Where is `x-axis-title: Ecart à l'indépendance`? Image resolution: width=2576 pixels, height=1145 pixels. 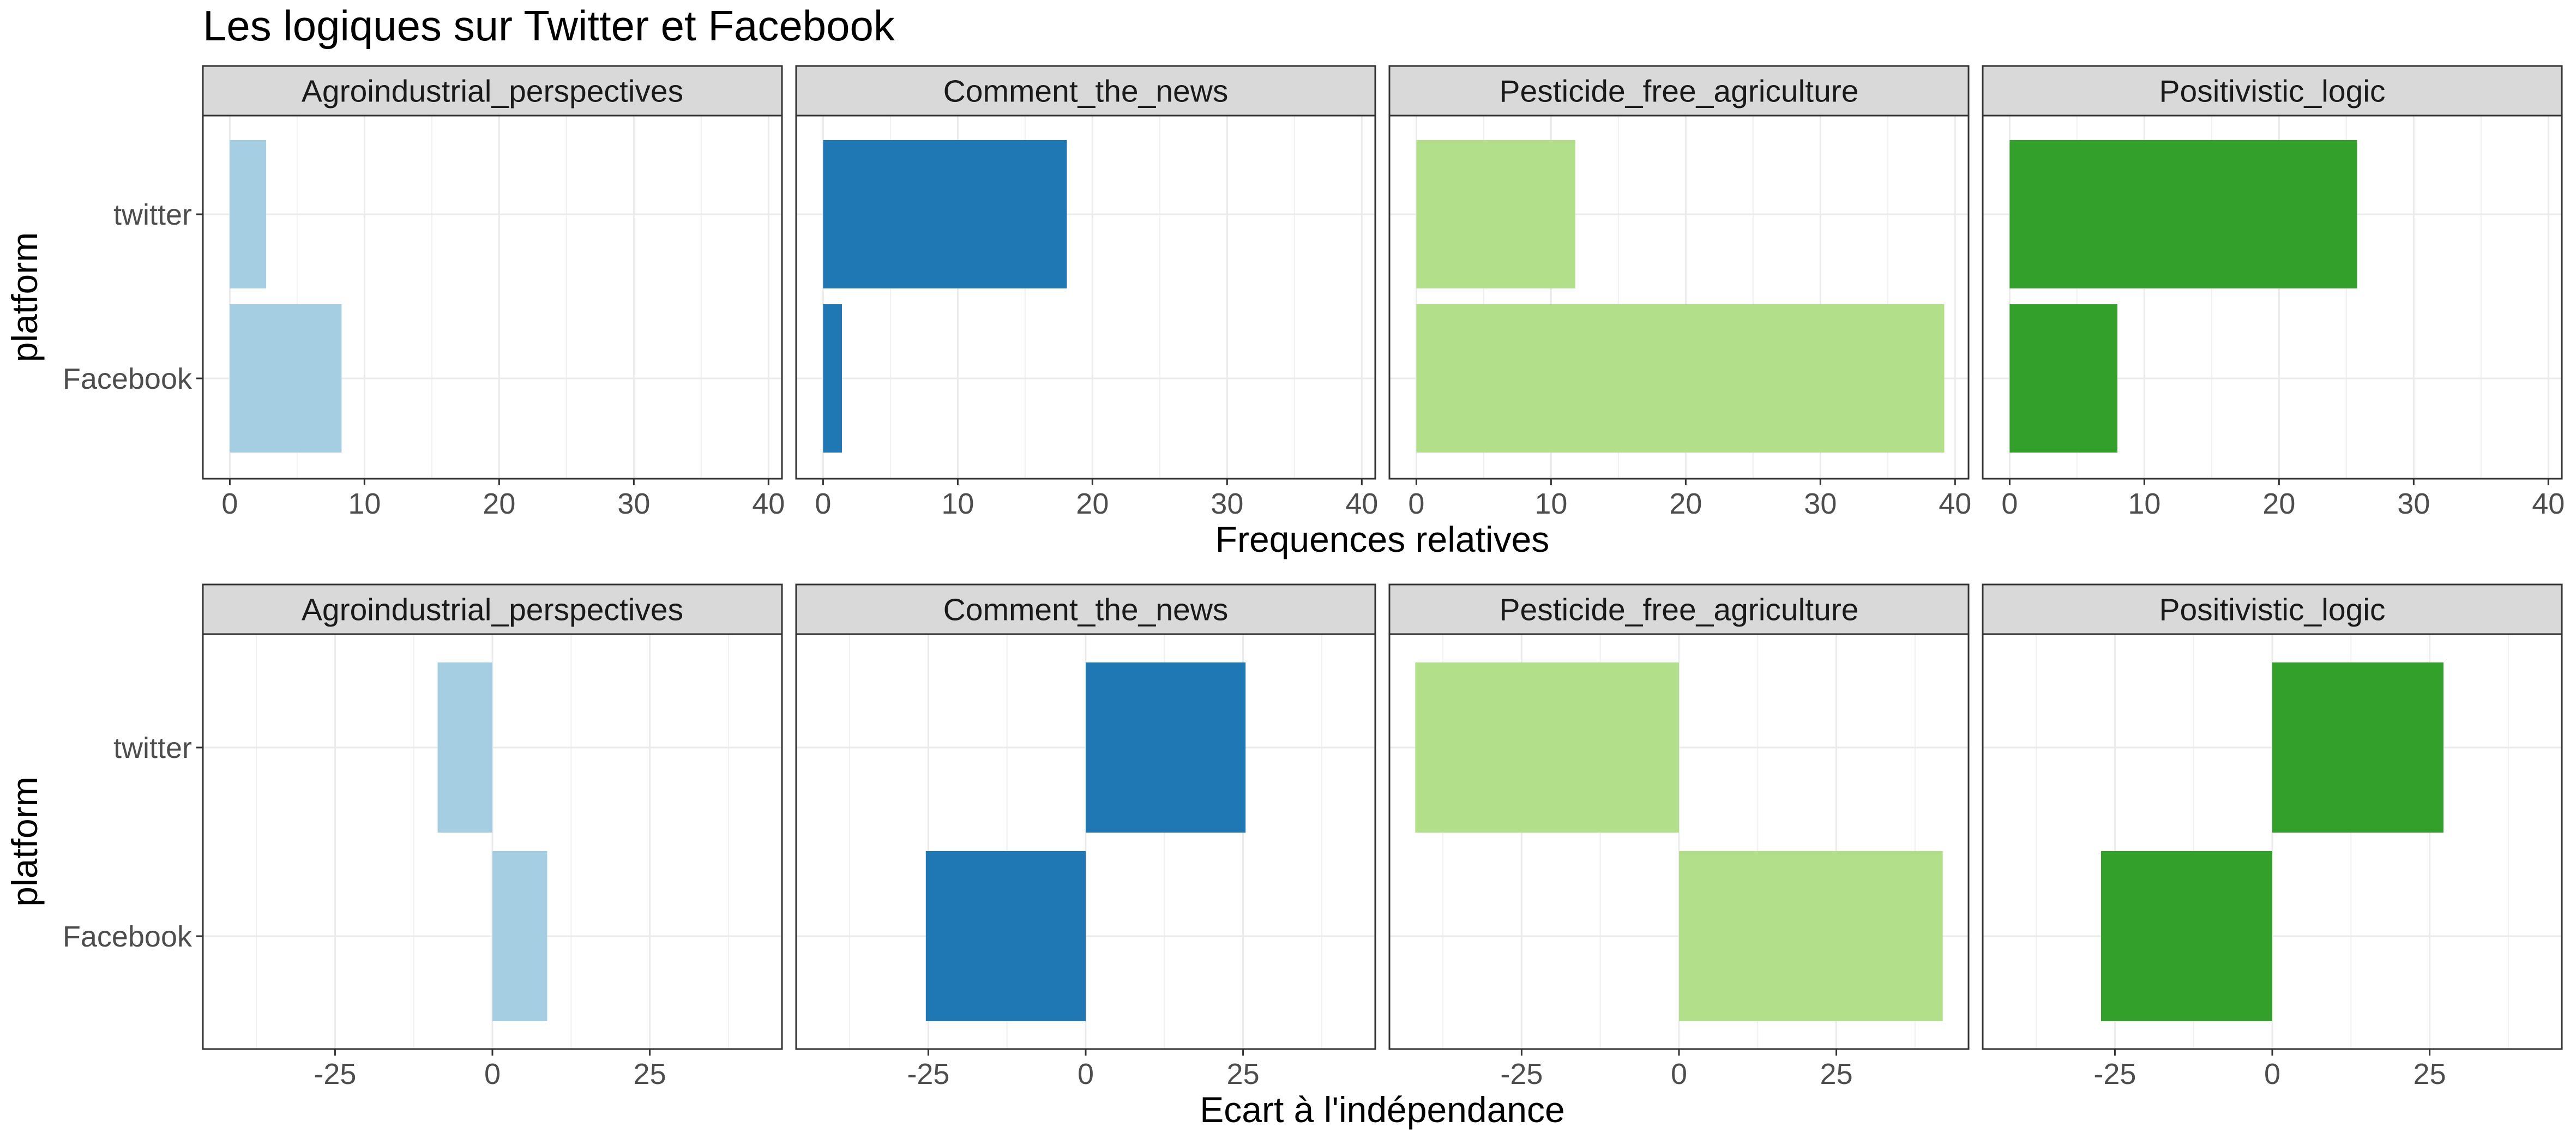 x-axis-title: Ecart à l'indépendance is located at coordinates (1382, 1109).